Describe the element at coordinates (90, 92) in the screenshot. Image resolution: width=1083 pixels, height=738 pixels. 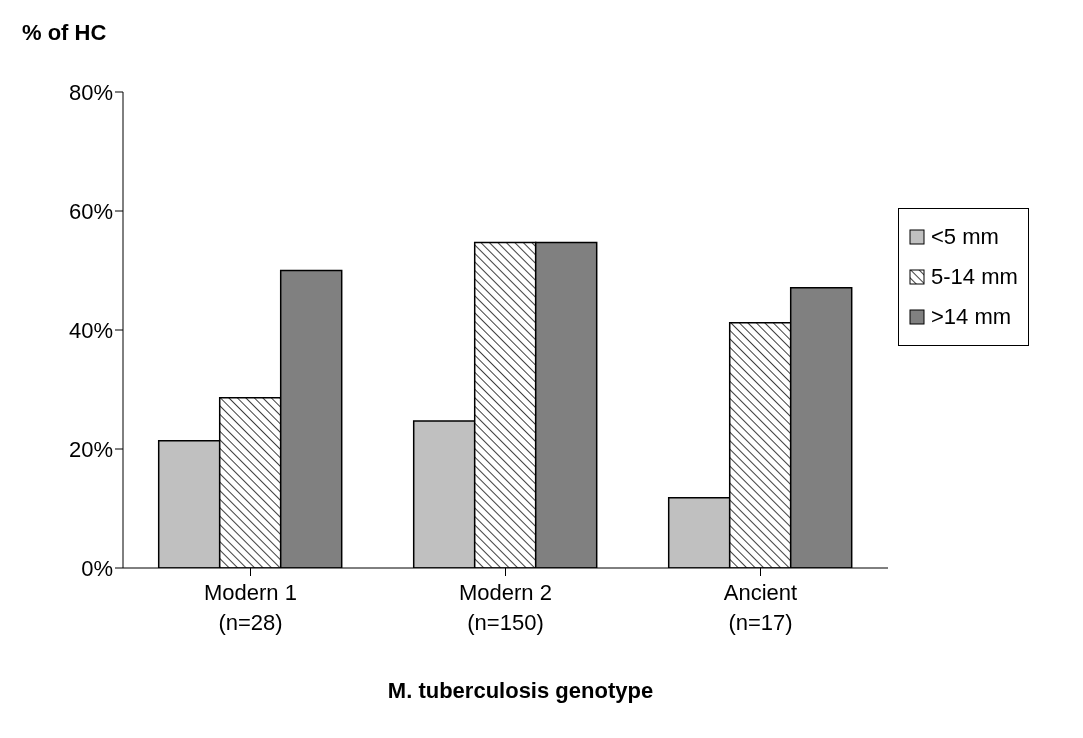
I see `y-tick-label: 80%` at that location.